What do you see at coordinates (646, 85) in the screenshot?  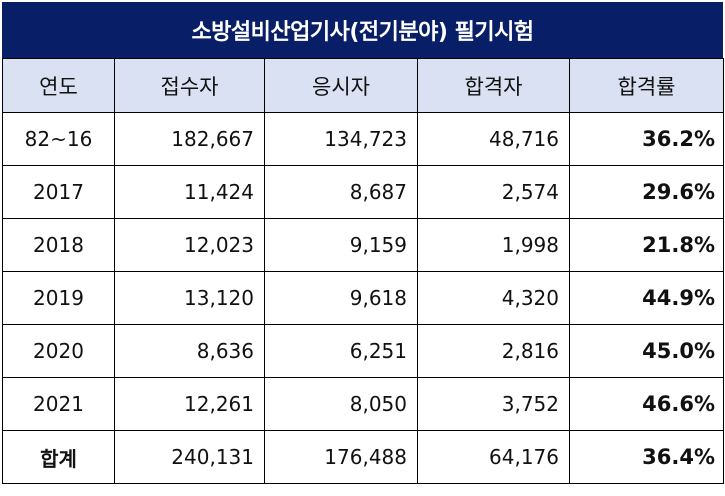 I see `header-pass-rate: 합격률` at bounding box center [646, 85].